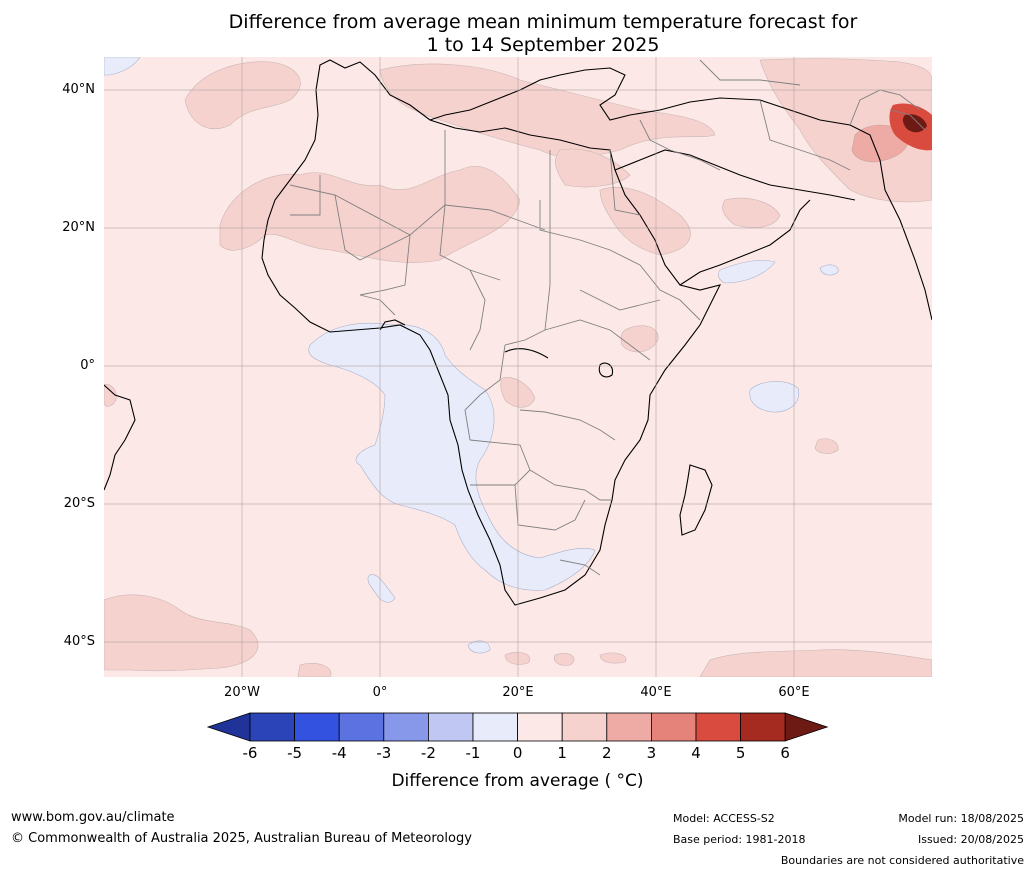  What do you see at coordinates (339, 753) in the screenshot?
I see `colorbar-tick-label: -4` at bounding box center [339, 753].